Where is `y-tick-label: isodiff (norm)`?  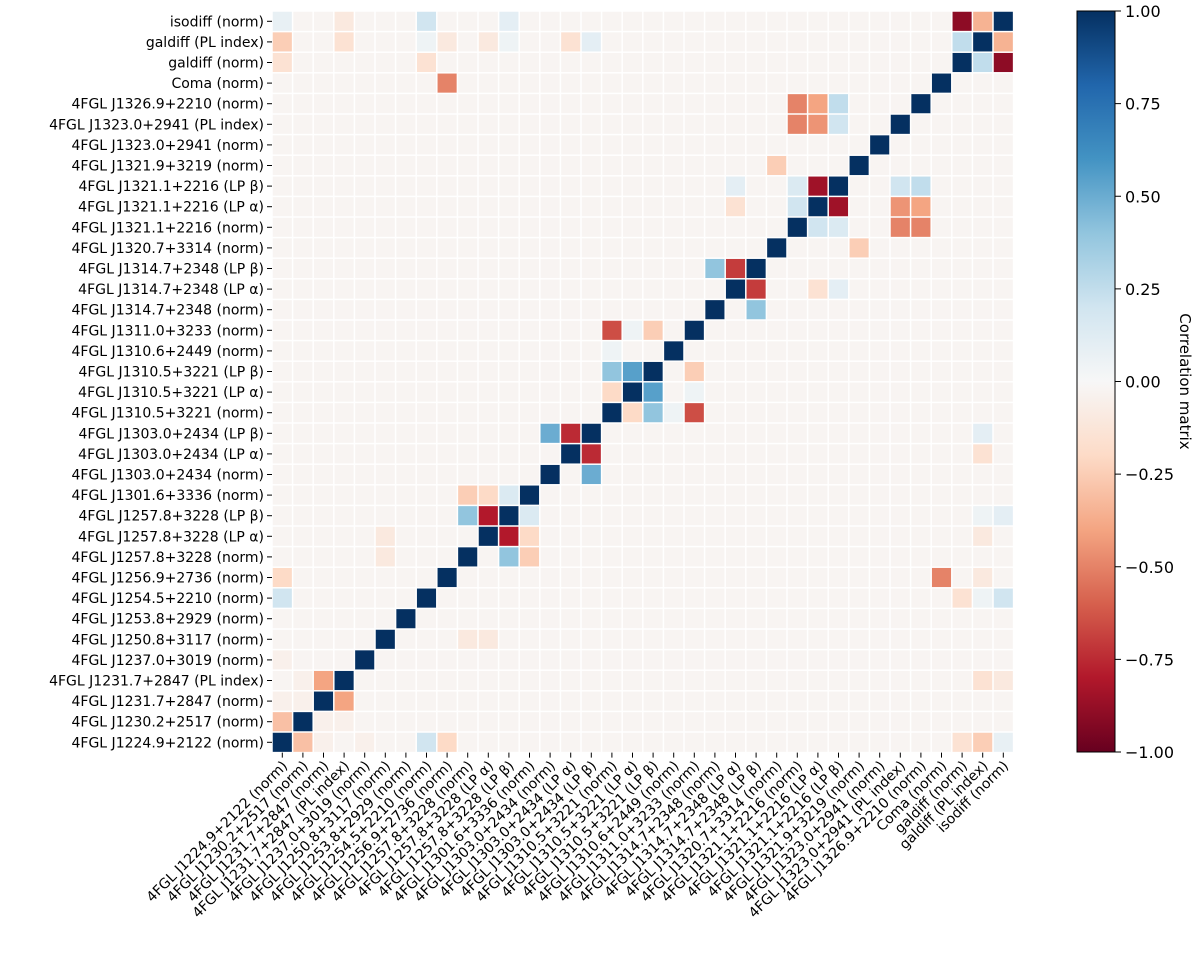
y-tick-label: isodiff (norm) is located at coordinates (217, 22).